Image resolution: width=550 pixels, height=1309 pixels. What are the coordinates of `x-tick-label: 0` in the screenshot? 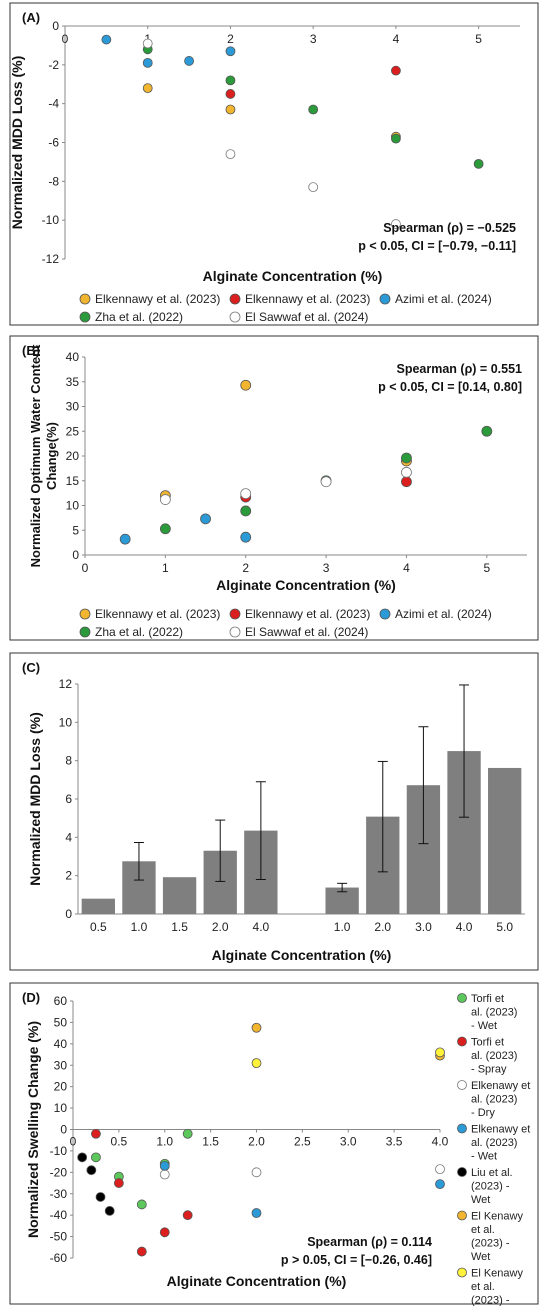 It's located at (73, 1142).